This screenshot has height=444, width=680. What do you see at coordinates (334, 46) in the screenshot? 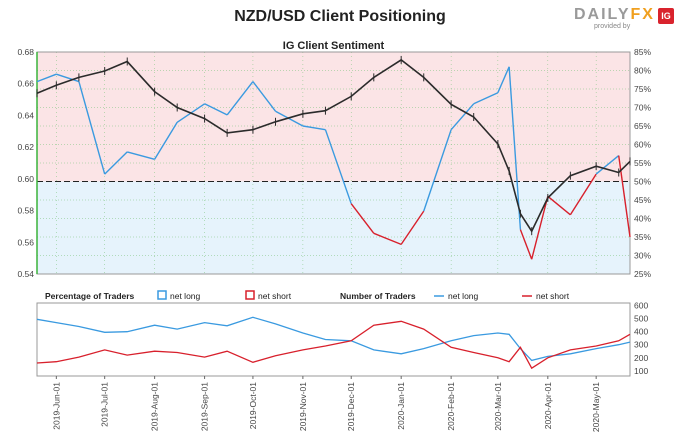
I see `chart-subtitle: IG Client Sentiment` at bounding box center [334, 46].